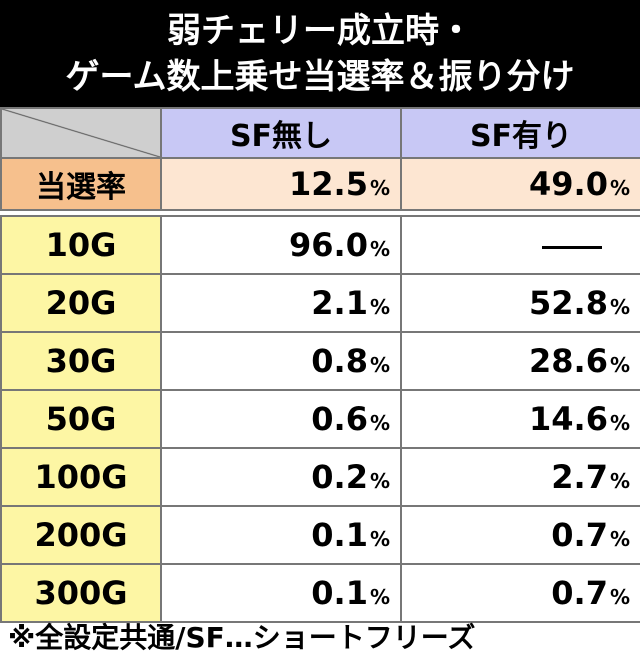 The width and height of the screenshot is (640, 658). Describe the element at coordinates (81, 303) in the screenshot. I see `game-count-label: 20G` at that location.